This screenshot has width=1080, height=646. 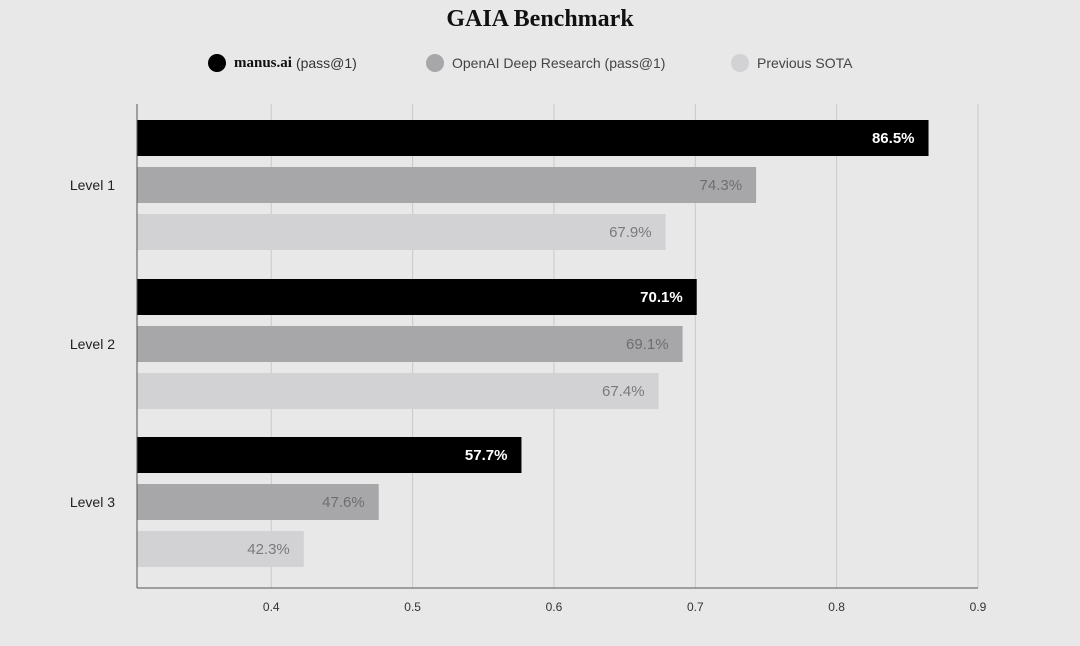 I want to click on legend-label-previous-sota: Previous SOTA, so click(x=805, y=63).